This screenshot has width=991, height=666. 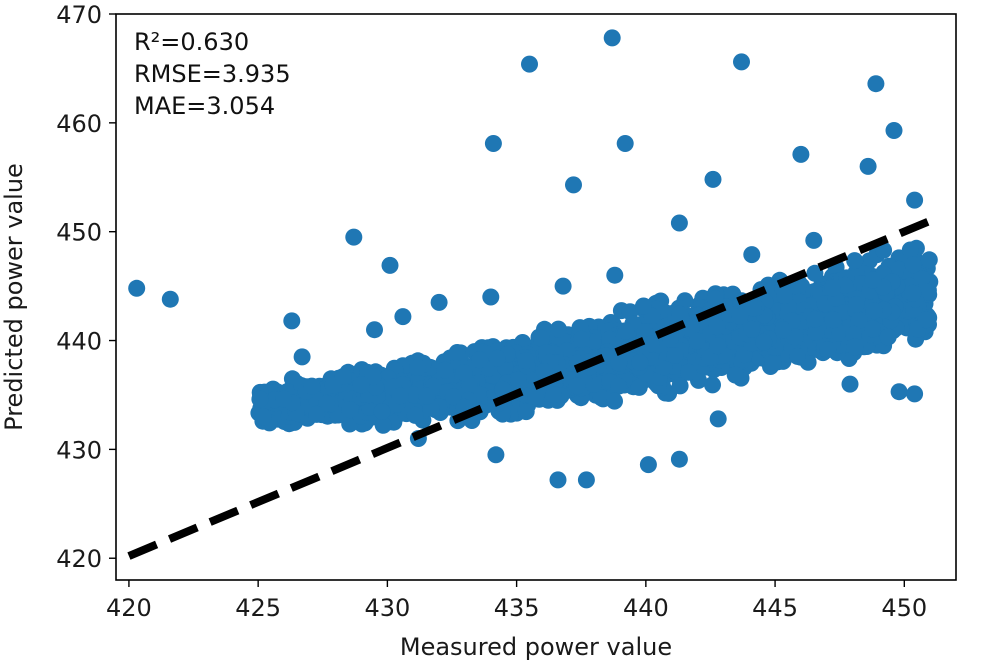 What do you see at coordinates (212, 74) in the screenshot?
I see `stat-rmse-label: RMSE=3.935` at bounding box center [212, 74].